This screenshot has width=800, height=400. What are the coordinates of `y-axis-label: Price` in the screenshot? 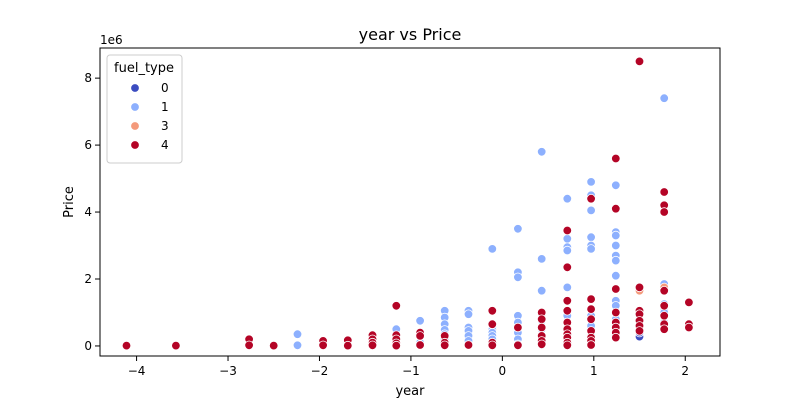 It's located at (69, 202).